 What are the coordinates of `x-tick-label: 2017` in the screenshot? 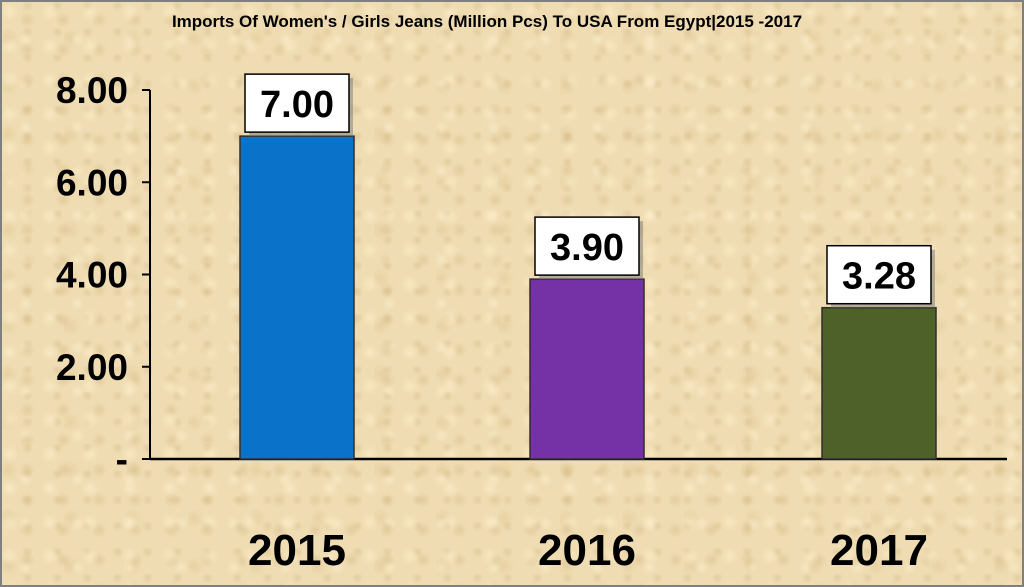 It's located at (879, 550).